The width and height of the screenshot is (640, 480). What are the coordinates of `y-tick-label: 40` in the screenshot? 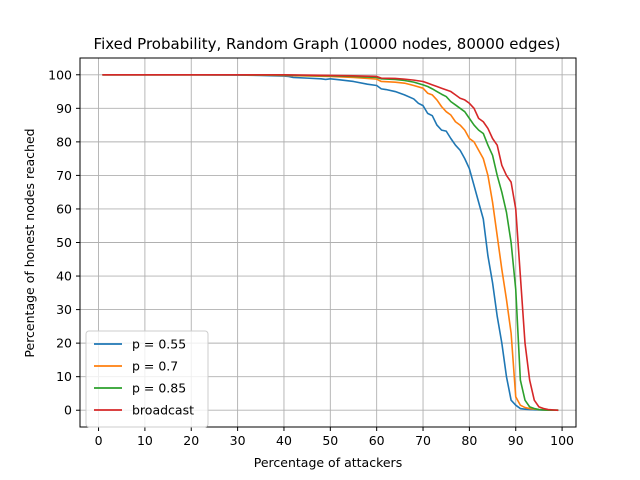 It's located at (64, 276).